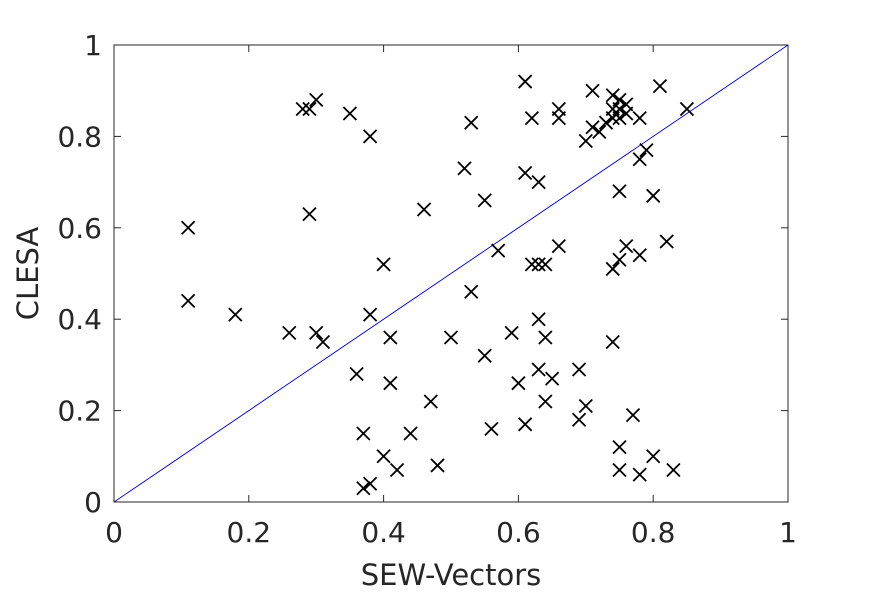 The image size is (871, 593). What do you see at coordinates (249, 532) in the screenshot?
I see `x-tick-label: 0.2` at bounding box center [249, 532].